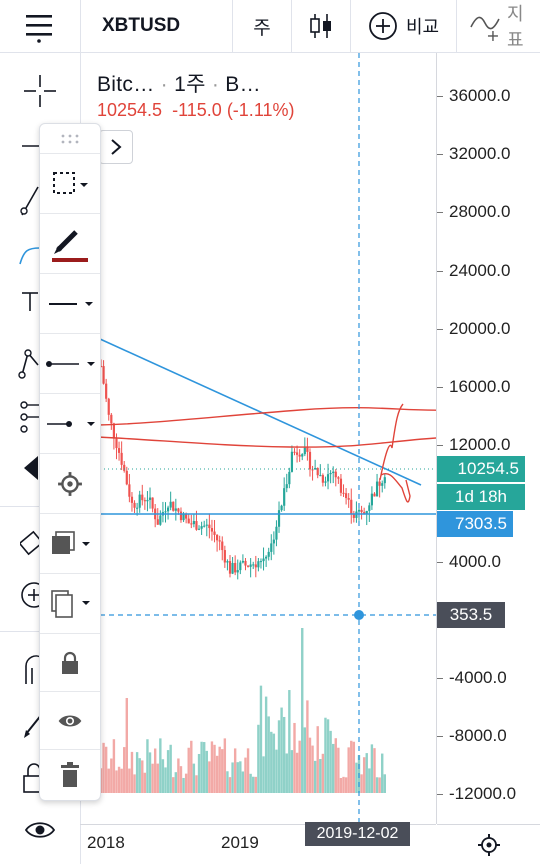 This screenshot has height=865, width=540. Describe the element at coordinates (28, 364) in the screenshot. I see `projection-icon` at that location.